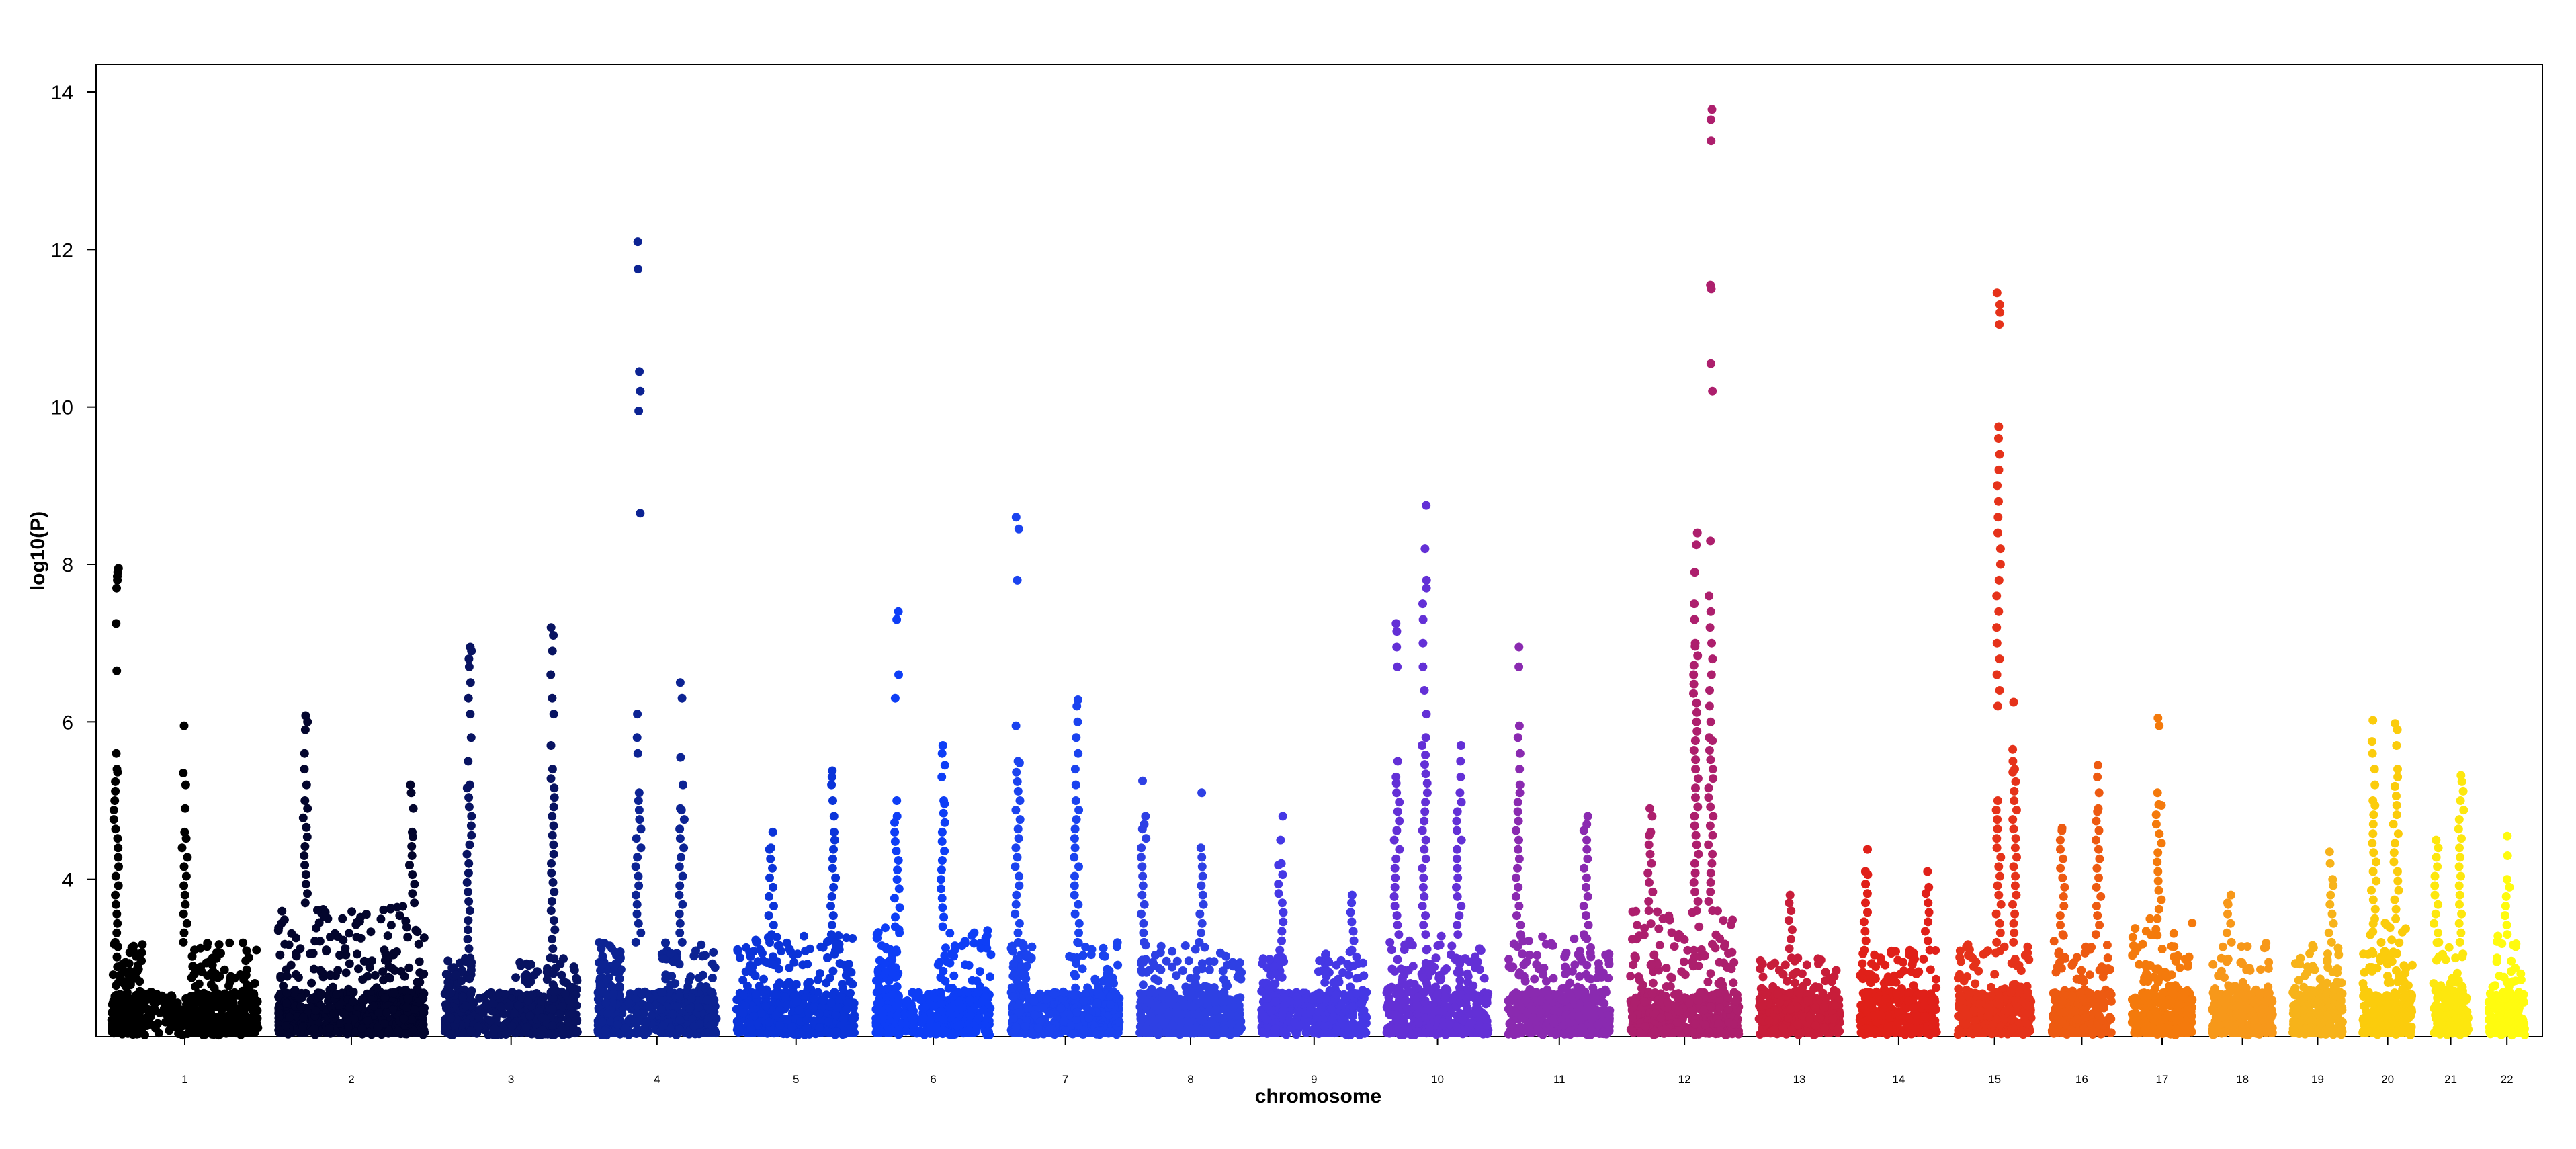 The width and height of the screenshot is (2576, 1149). Describe the element at coordinates (796, 1079) in the screenshot. I see `x-tick-label: 5` at that location.